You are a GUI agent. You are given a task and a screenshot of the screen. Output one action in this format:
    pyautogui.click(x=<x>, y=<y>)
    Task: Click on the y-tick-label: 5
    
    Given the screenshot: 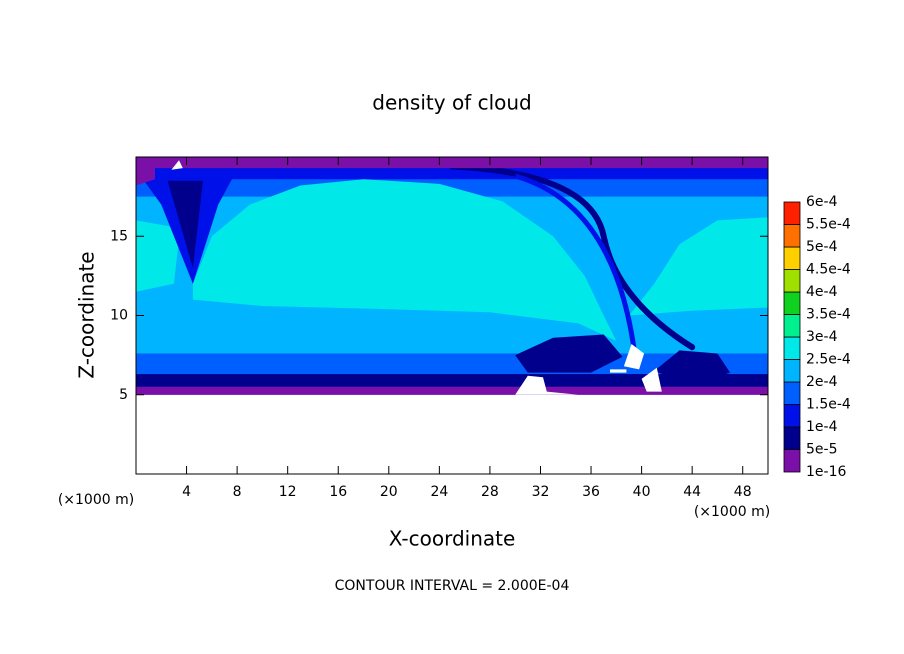 What is the action you would take?
    pyautogui.click(x=123, y=395)
    